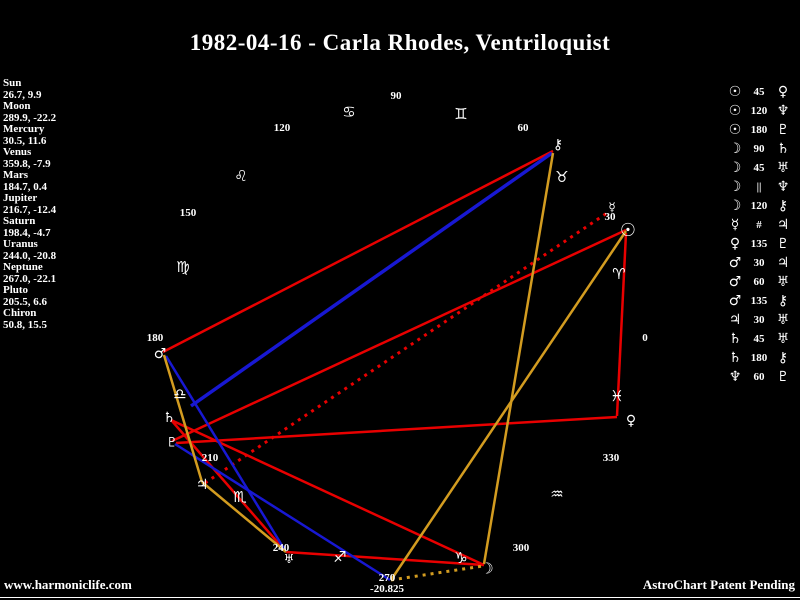 This screenshot has width=800, height=600. Describe the element at coordinates (387, 578) in the screenshot. I see `degree-label-270: 270` at that location.